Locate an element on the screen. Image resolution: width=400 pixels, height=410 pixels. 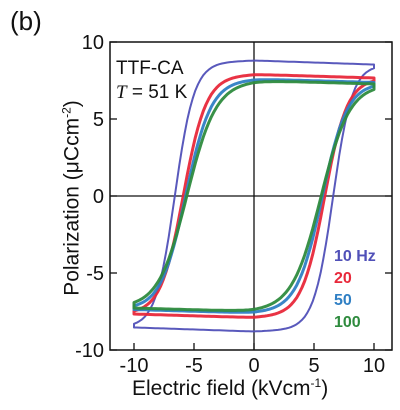
y-tick-label: 10 is located at coordinates (93, 43).